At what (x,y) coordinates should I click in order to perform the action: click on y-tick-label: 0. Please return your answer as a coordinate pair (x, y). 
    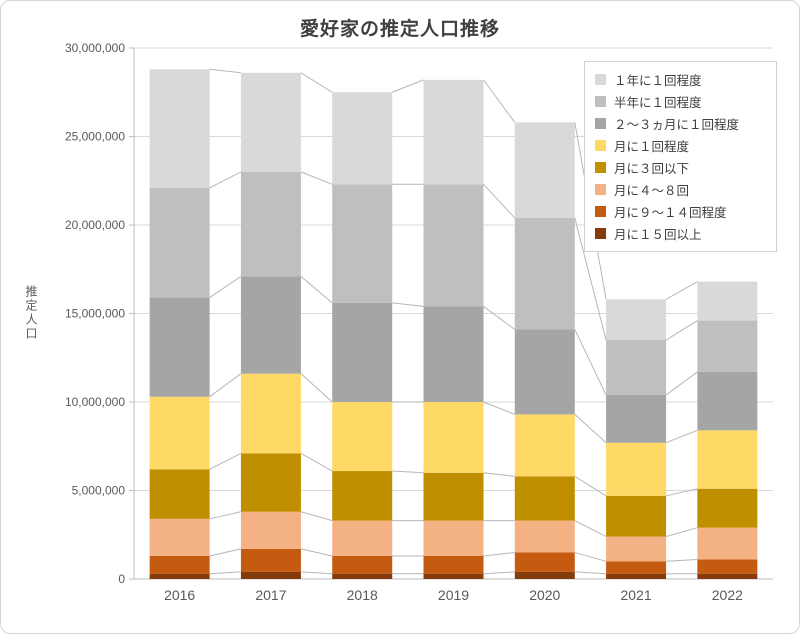
    Looking at the image, I should click on (121, 579).